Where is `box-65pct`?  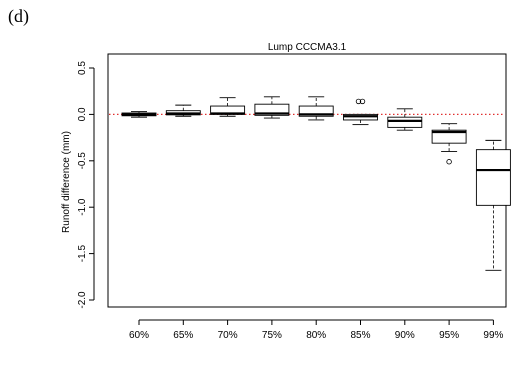
box-65pct is located at coordinates (183, 110).